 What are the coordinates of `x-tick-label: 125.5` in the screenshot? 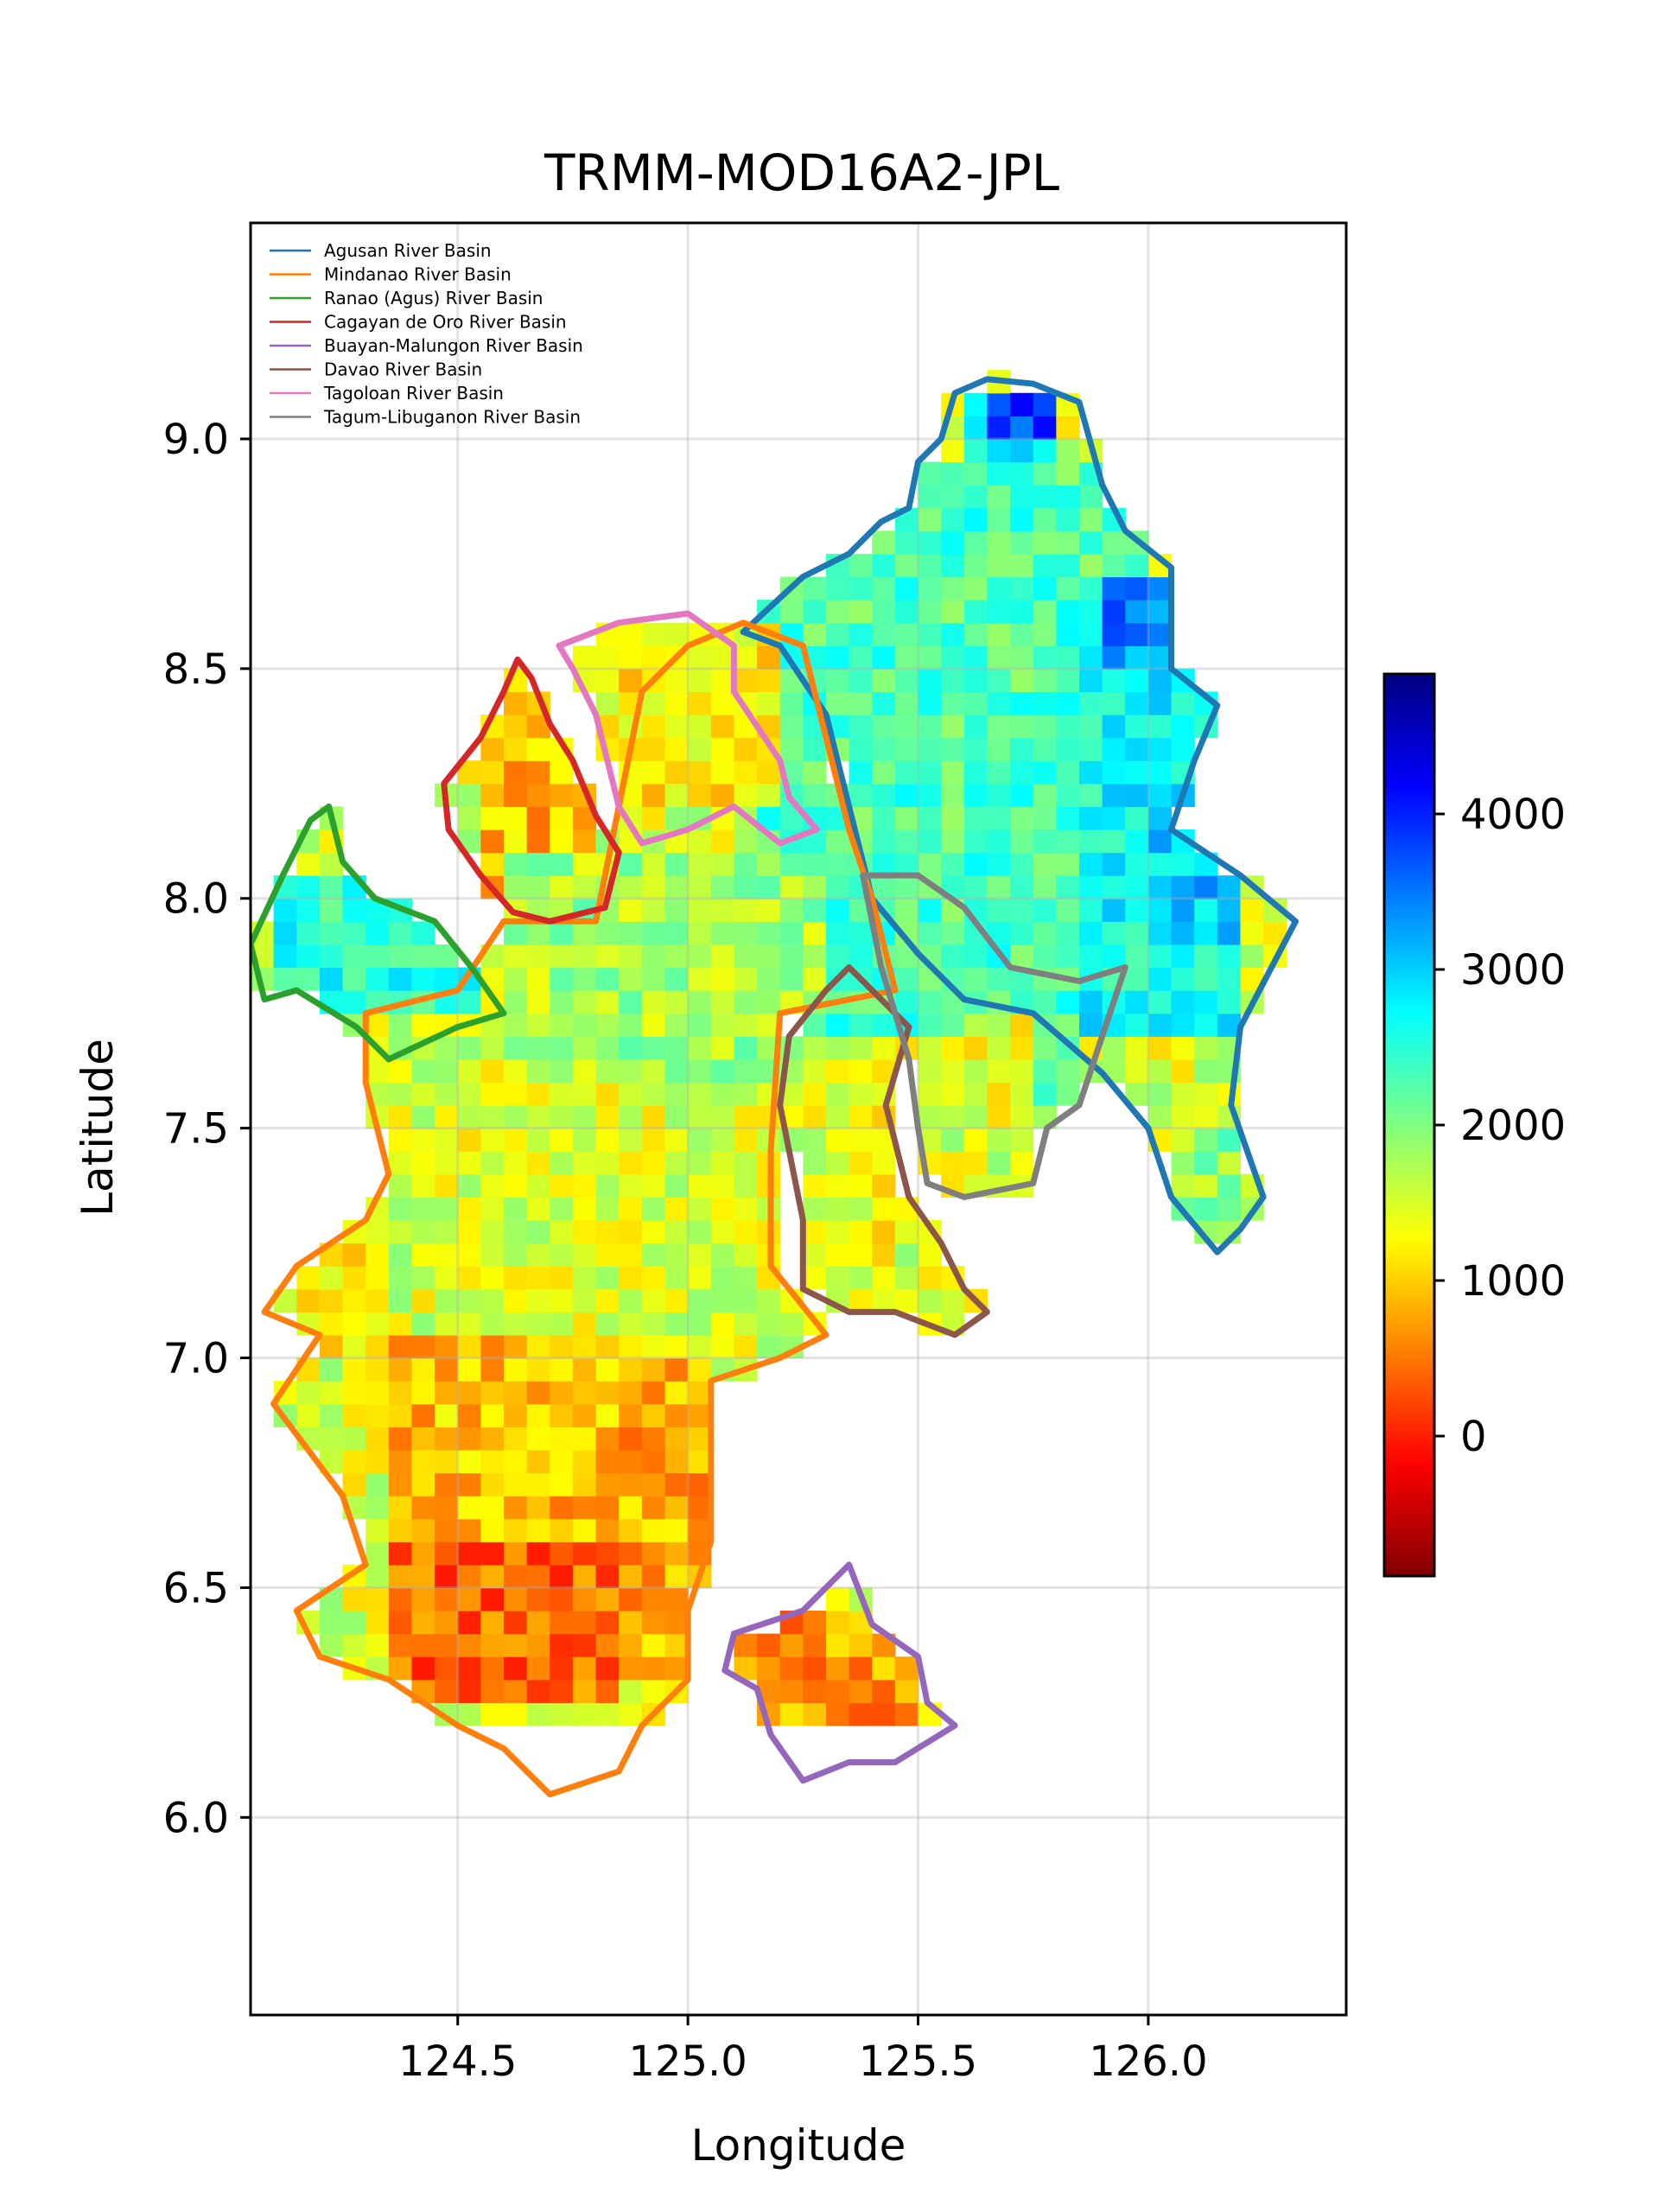 It's located at (918, 2061).